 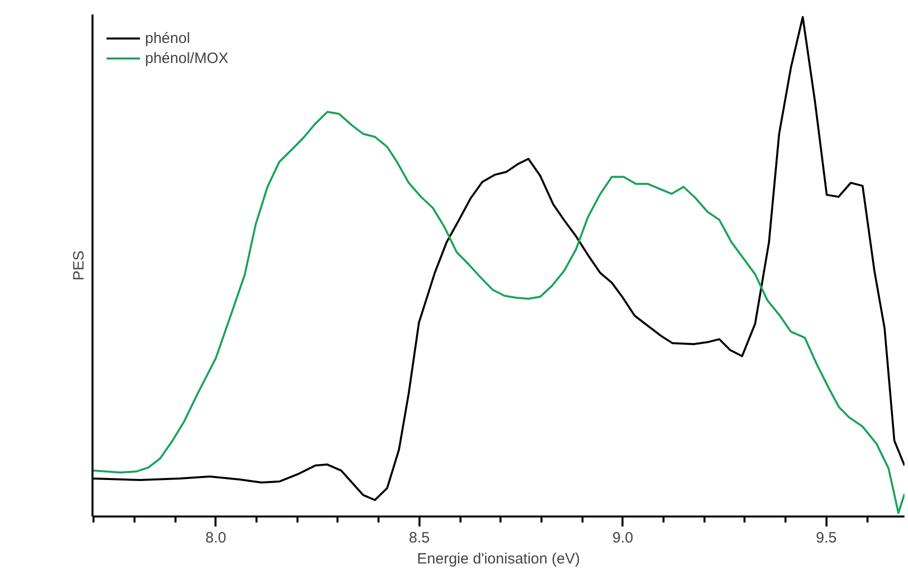 What do you see at coordinates (826, 538) in the screenshot?
I see `x-tick-label: 9.5` at bounding box center [826, 538].